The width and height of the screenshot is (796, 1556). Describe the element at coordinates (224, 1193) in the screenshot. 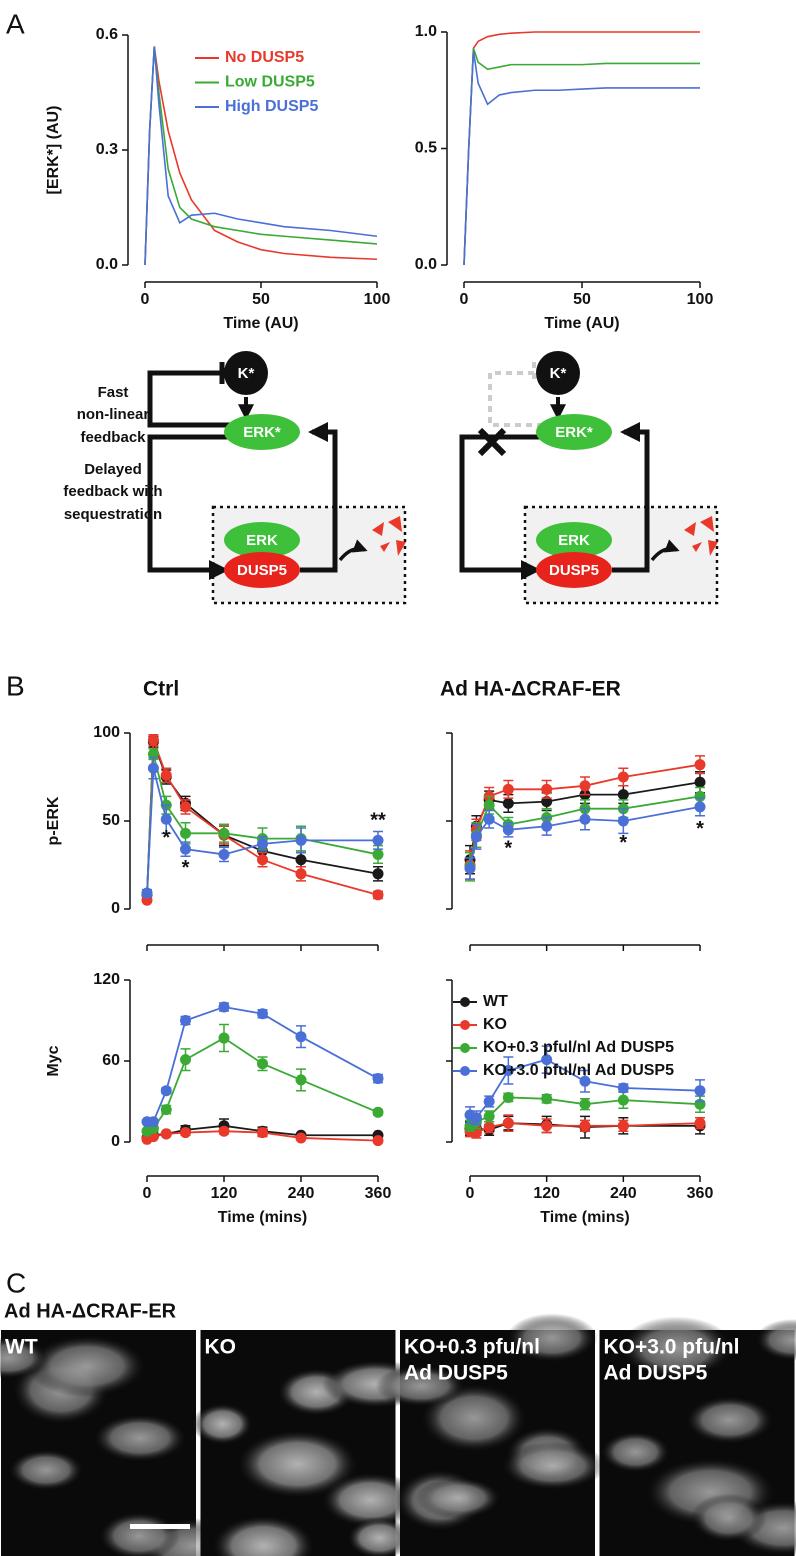

I see `x-tick-label: 120` at that location.